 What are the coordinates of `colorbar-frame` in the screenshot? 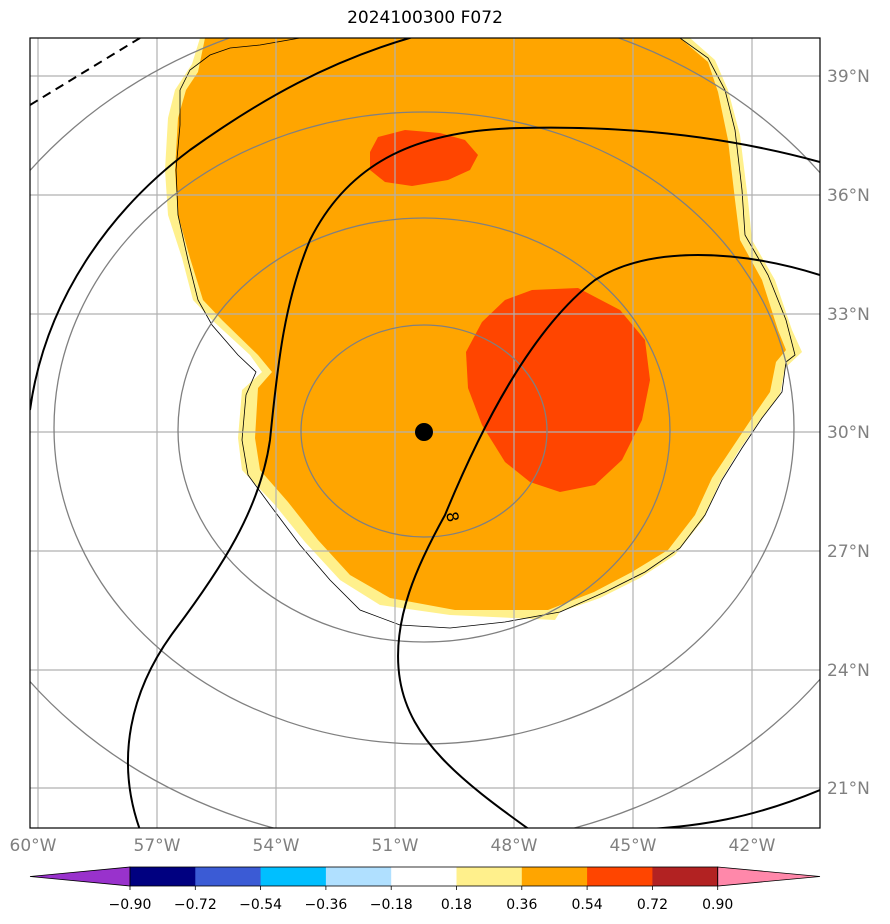 It's located at (424, 876).